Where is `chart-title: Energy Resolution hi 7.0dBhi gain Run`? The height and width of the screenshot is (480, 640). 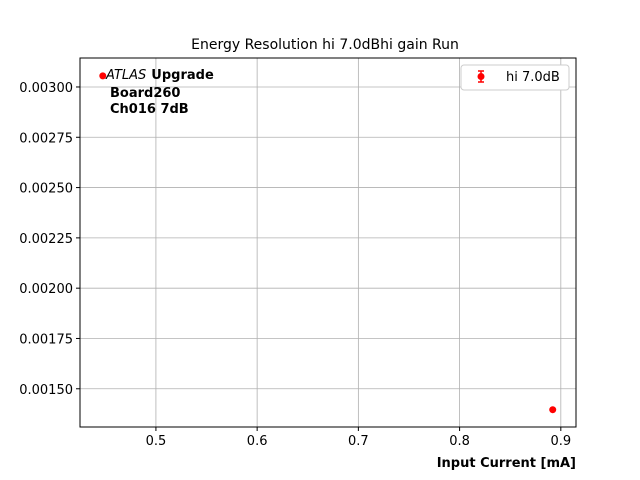
chart-title: Energy Resolution hi 7.0dBhi gain Run is located at coordinates (325, 45).